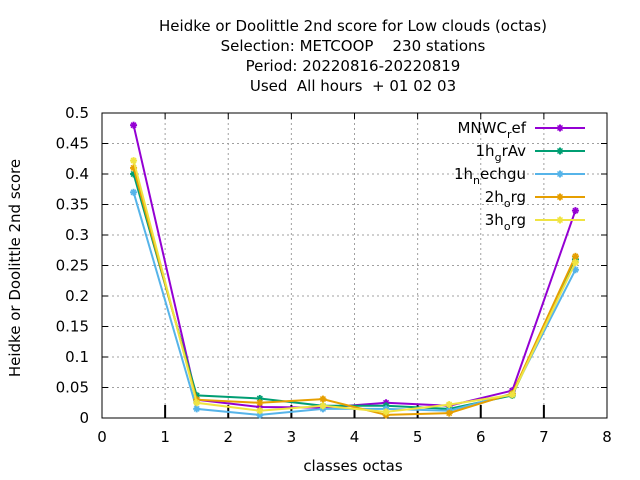 This screenshot has height=480, width=640. I want to click on y-tick-label: 0.1, so click(77, 357).